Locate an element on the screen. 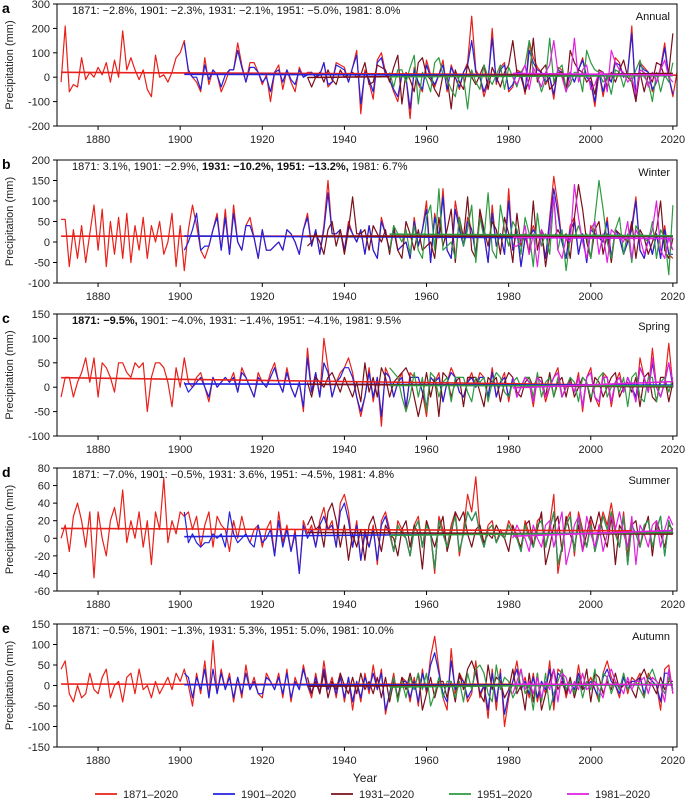 The image size is (685, 805). trend-value: 1871: 3.1%, is located at coordinates (103, 167).